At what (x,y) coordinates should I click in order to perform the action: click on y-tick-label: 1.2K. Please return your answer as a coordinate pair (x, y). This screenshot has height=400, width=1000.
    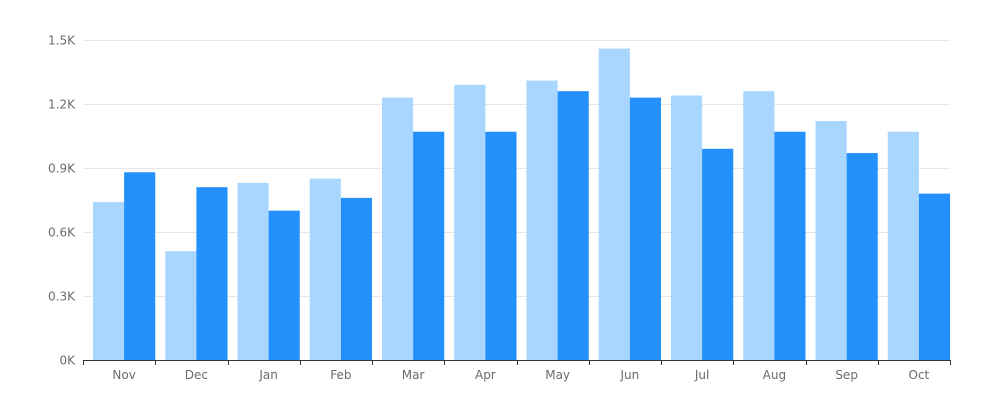
    Looking at the image, I should click on (62, 105).